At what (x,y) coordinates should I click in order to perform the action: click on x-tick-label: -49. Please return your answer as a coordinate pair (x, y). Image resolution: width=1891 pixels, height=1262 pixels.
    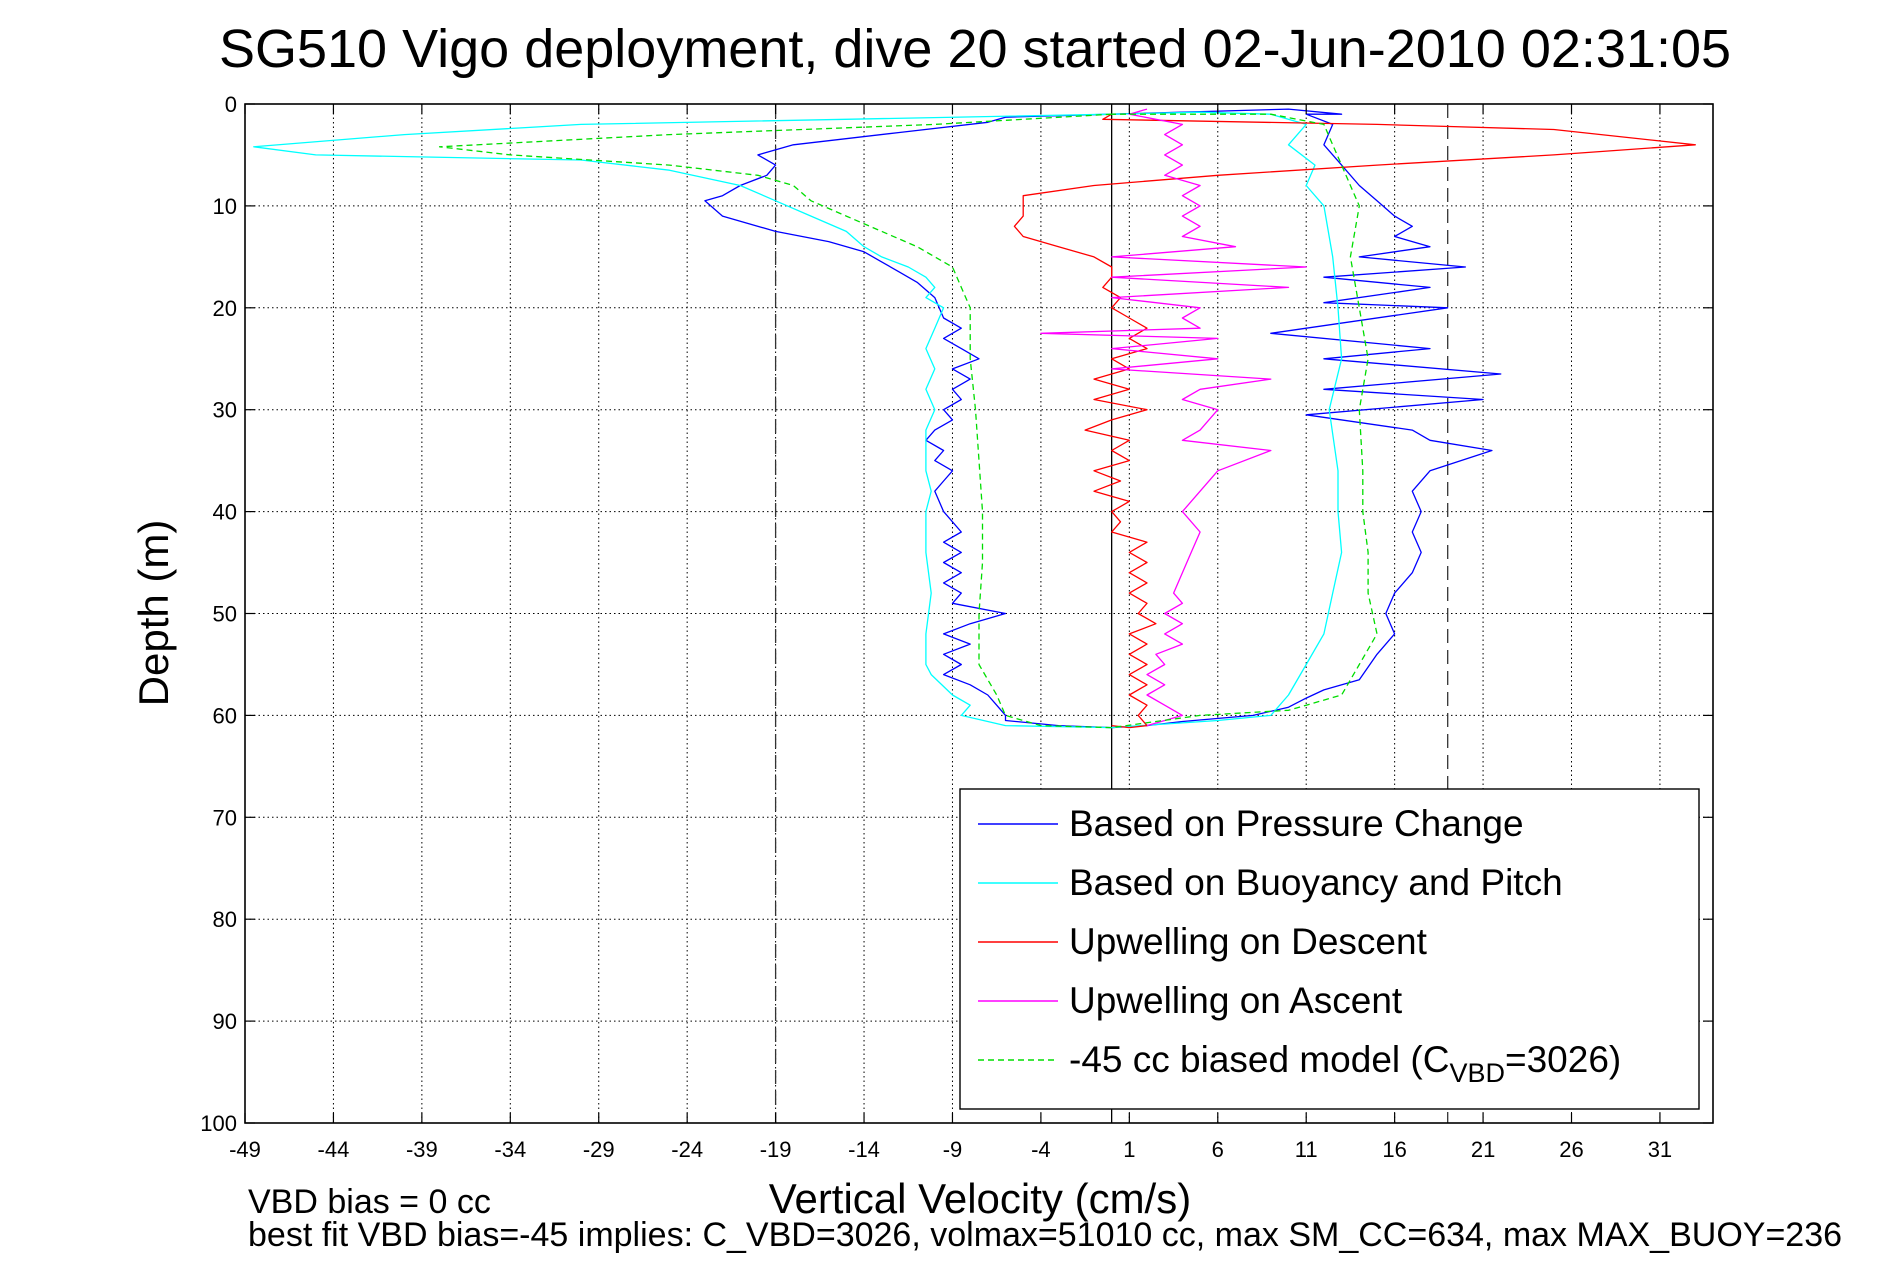
    Looking at the image, I should click on (245, 1149).